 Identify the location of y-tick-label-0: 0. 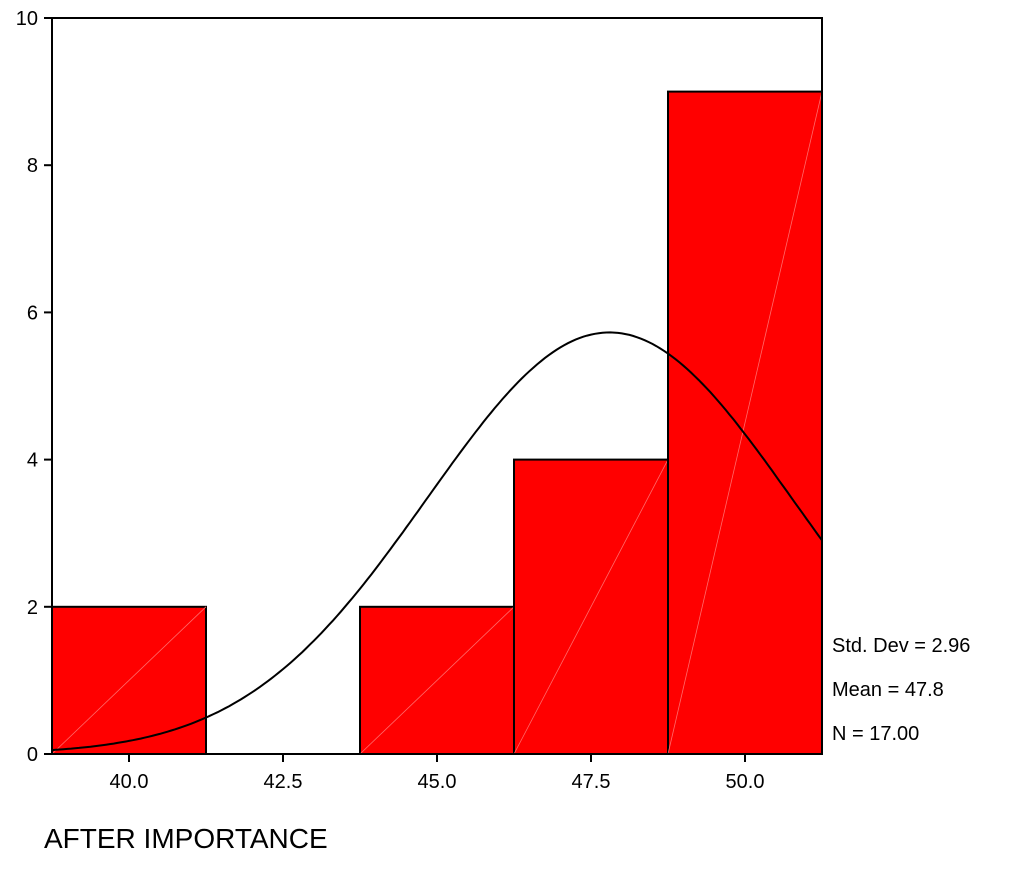
(32, 755).